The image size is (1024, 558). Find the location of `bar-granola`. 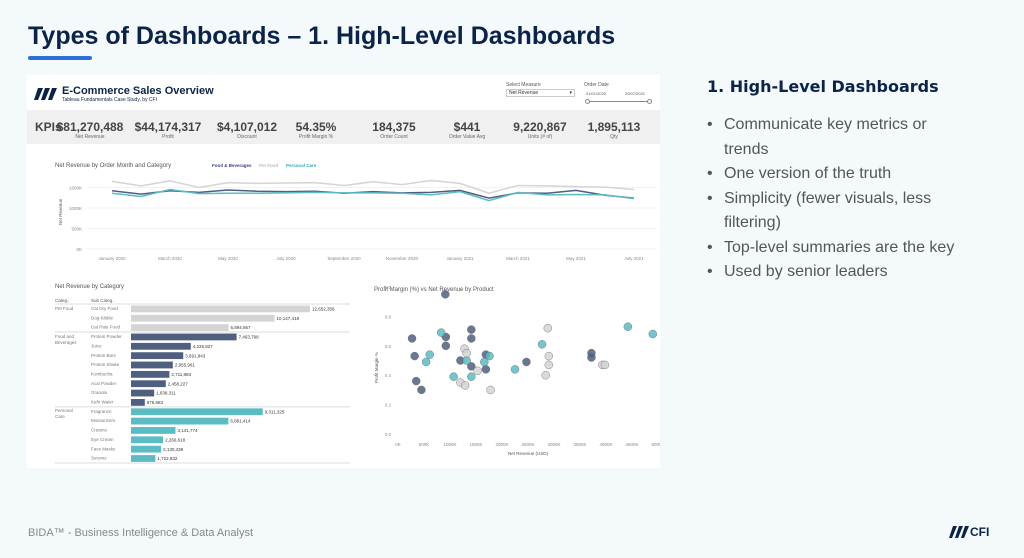

bar-granola is located at coordinates (143, 393).